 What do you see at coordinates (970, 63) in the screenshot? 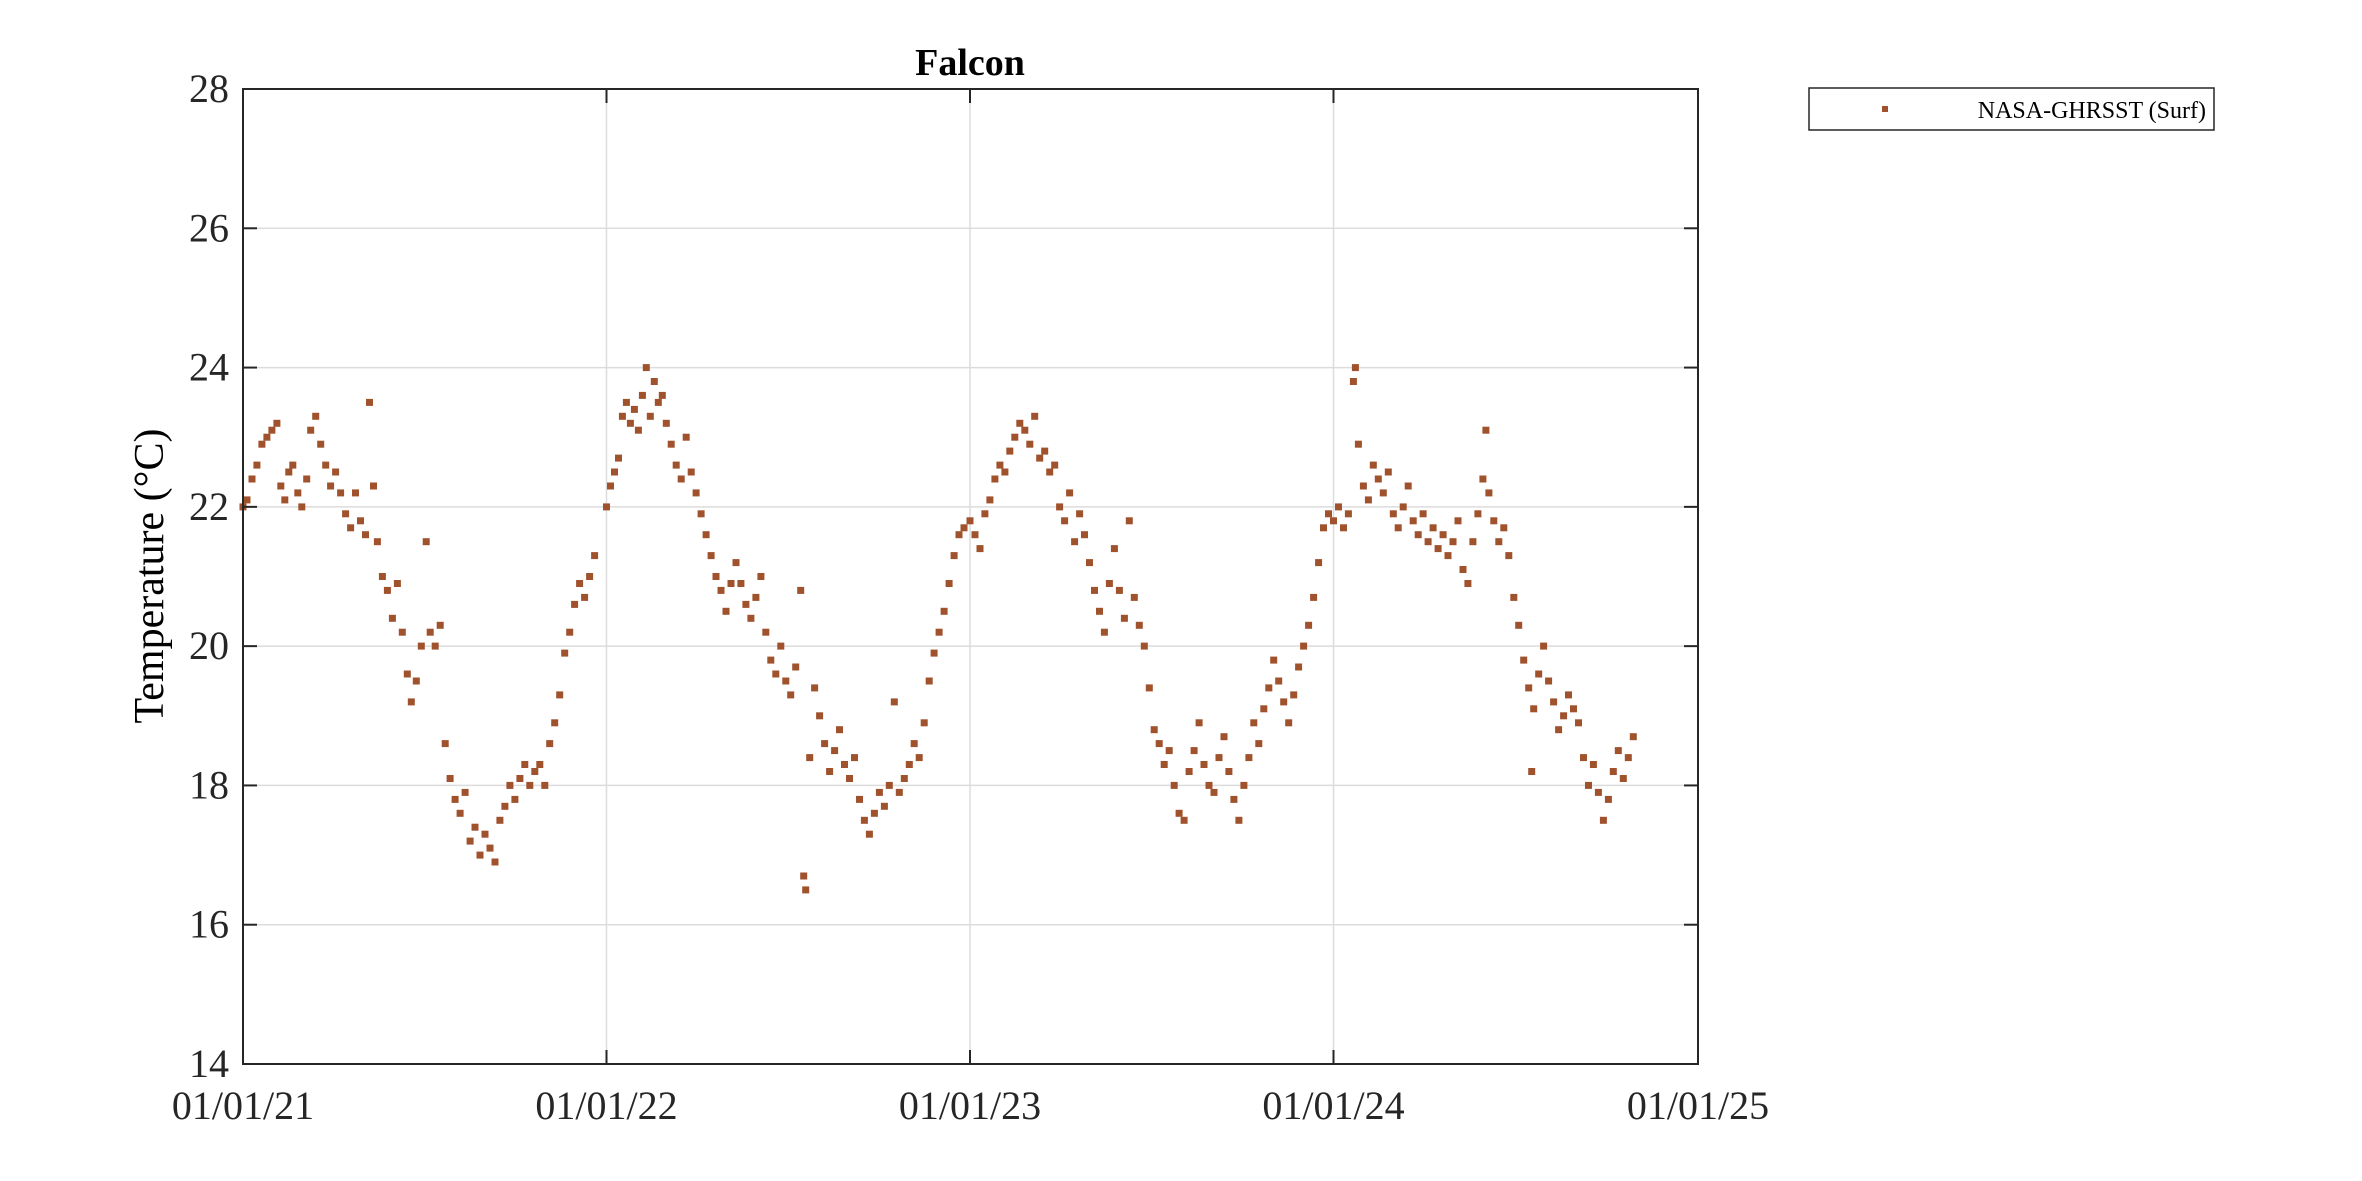
I see `chart-title: Falcon` at bounding box center [970, 63].